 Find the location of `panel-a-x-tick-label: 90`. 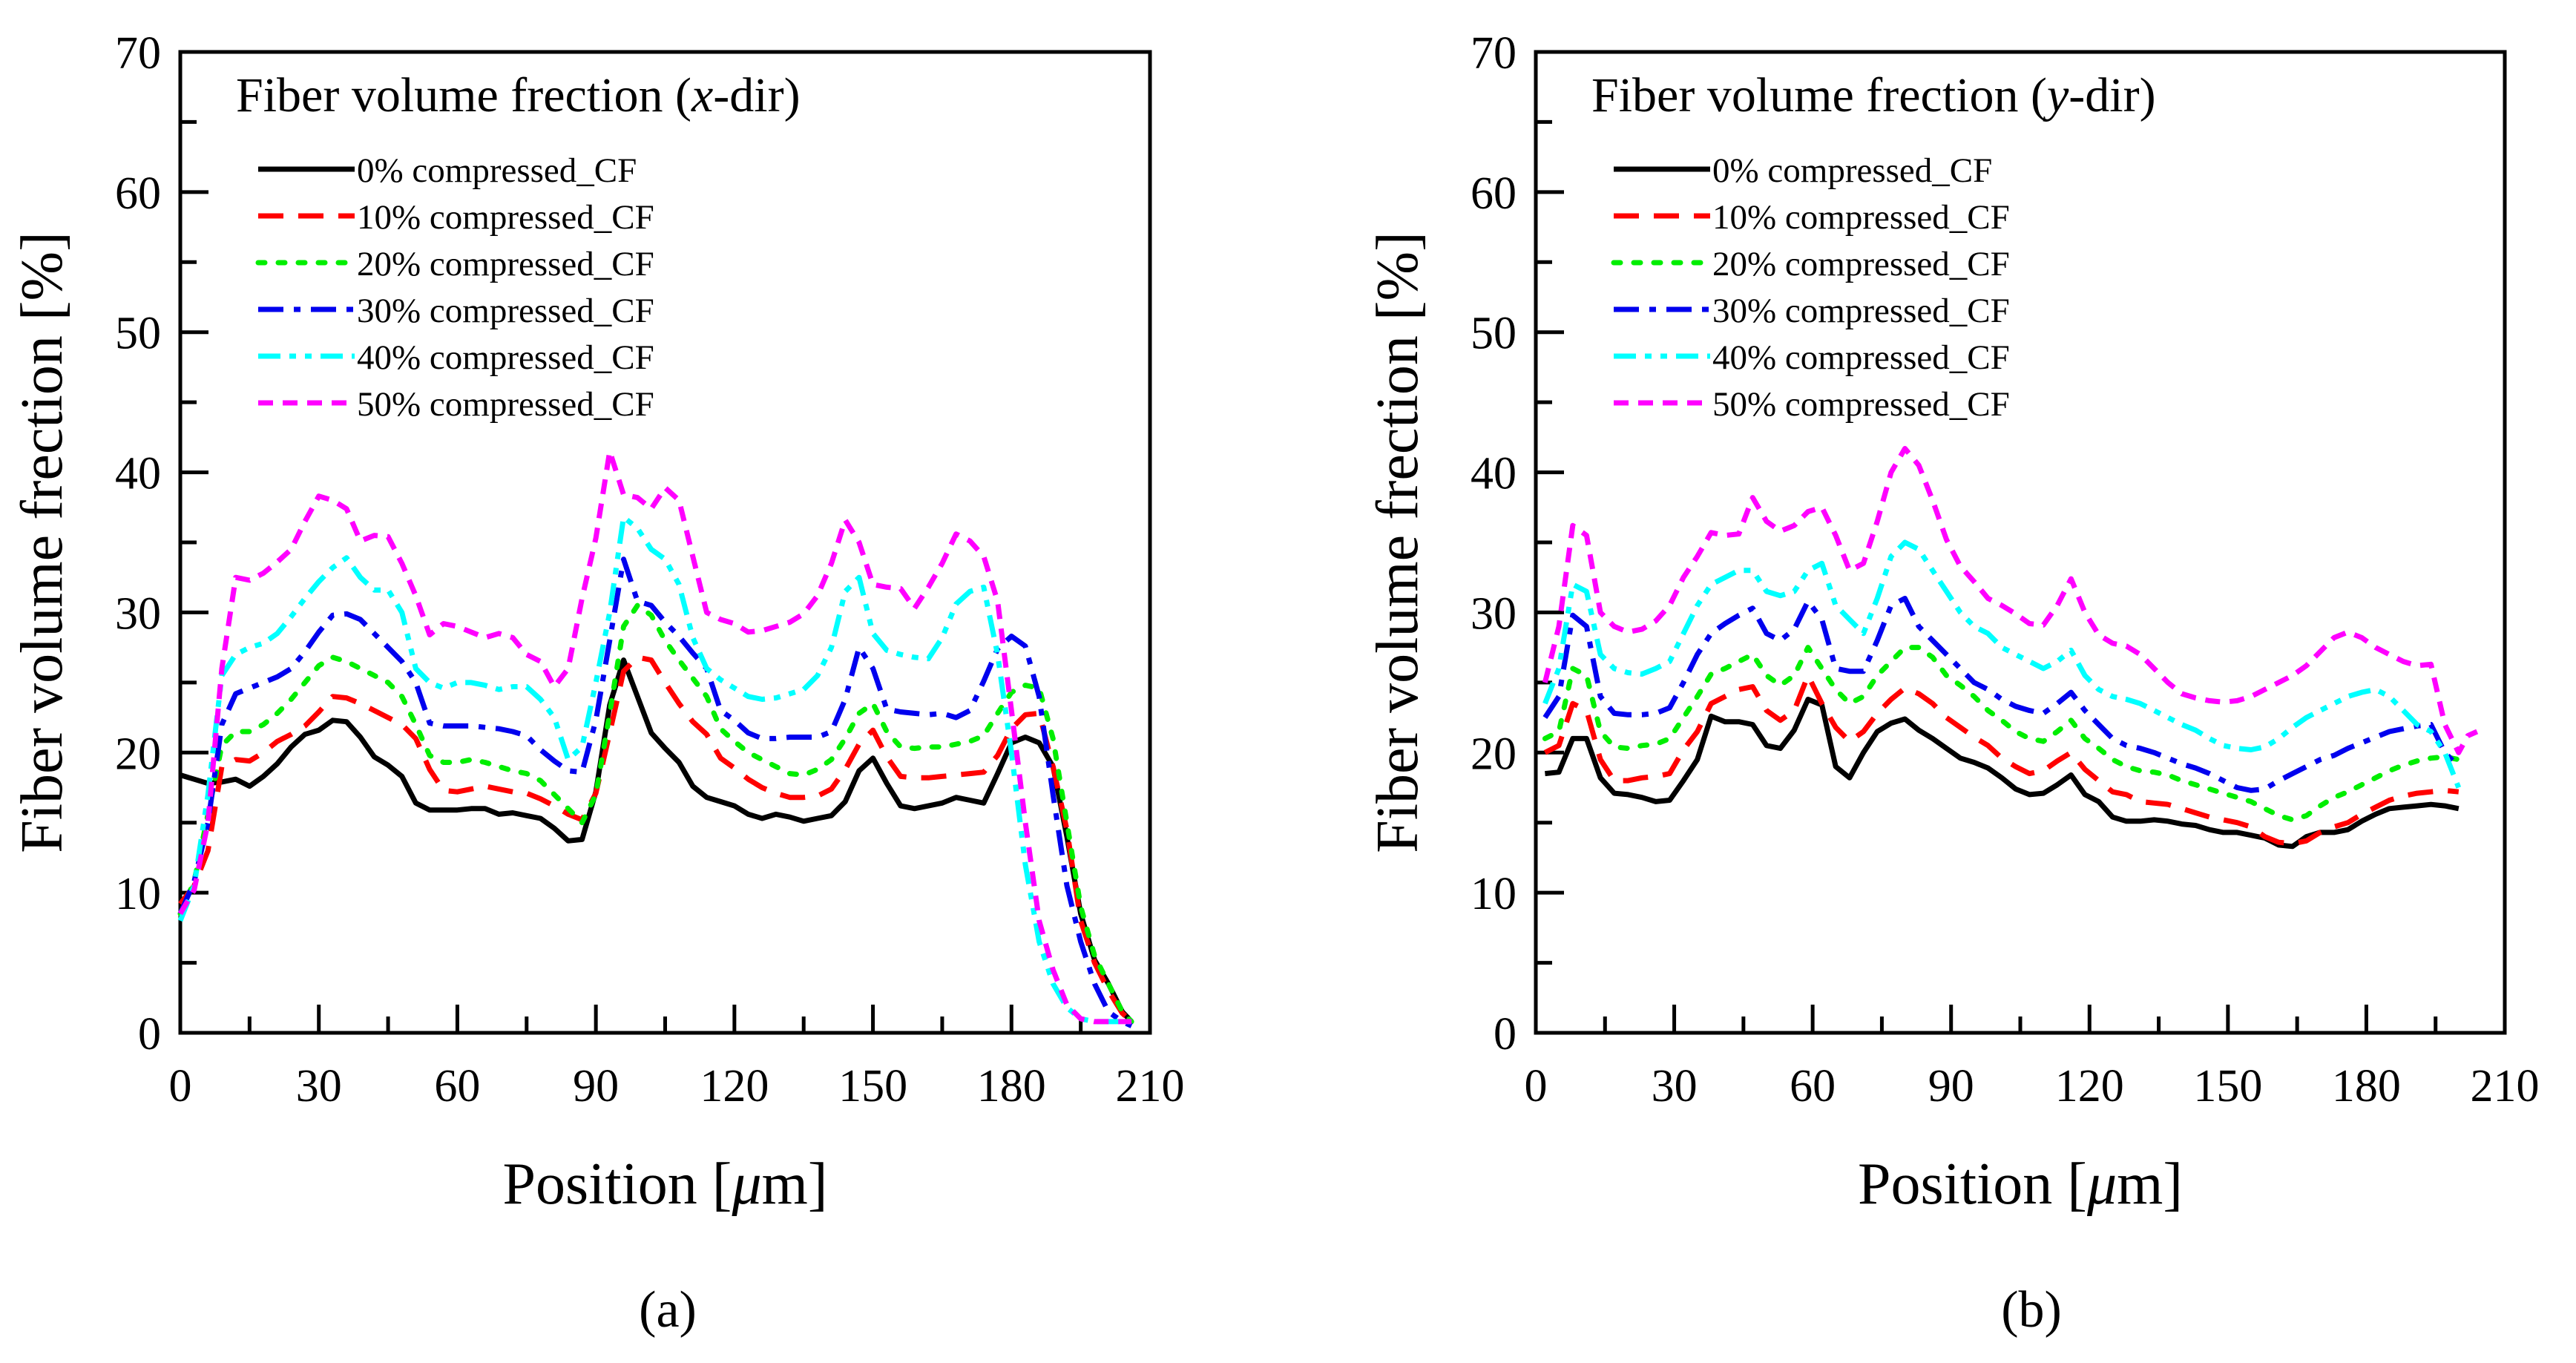

panel-a-x-tick-label: 90 is located at coordinates (596, 1086).